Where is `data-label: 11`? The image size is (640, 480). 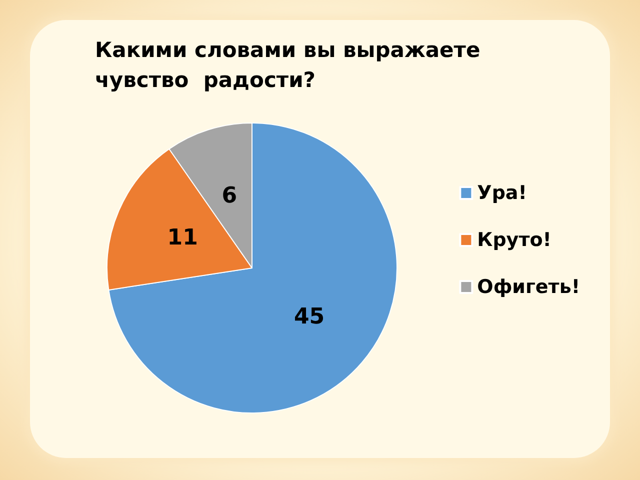 data-label: 11 is located at coordinates (182, 238).